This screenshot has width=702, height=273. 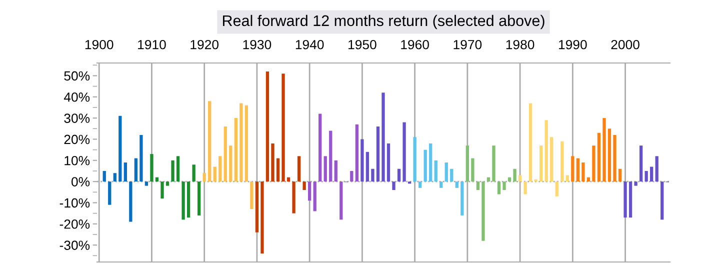 I want to click on y-tick-label: 50%, so click(x=77, y=76).